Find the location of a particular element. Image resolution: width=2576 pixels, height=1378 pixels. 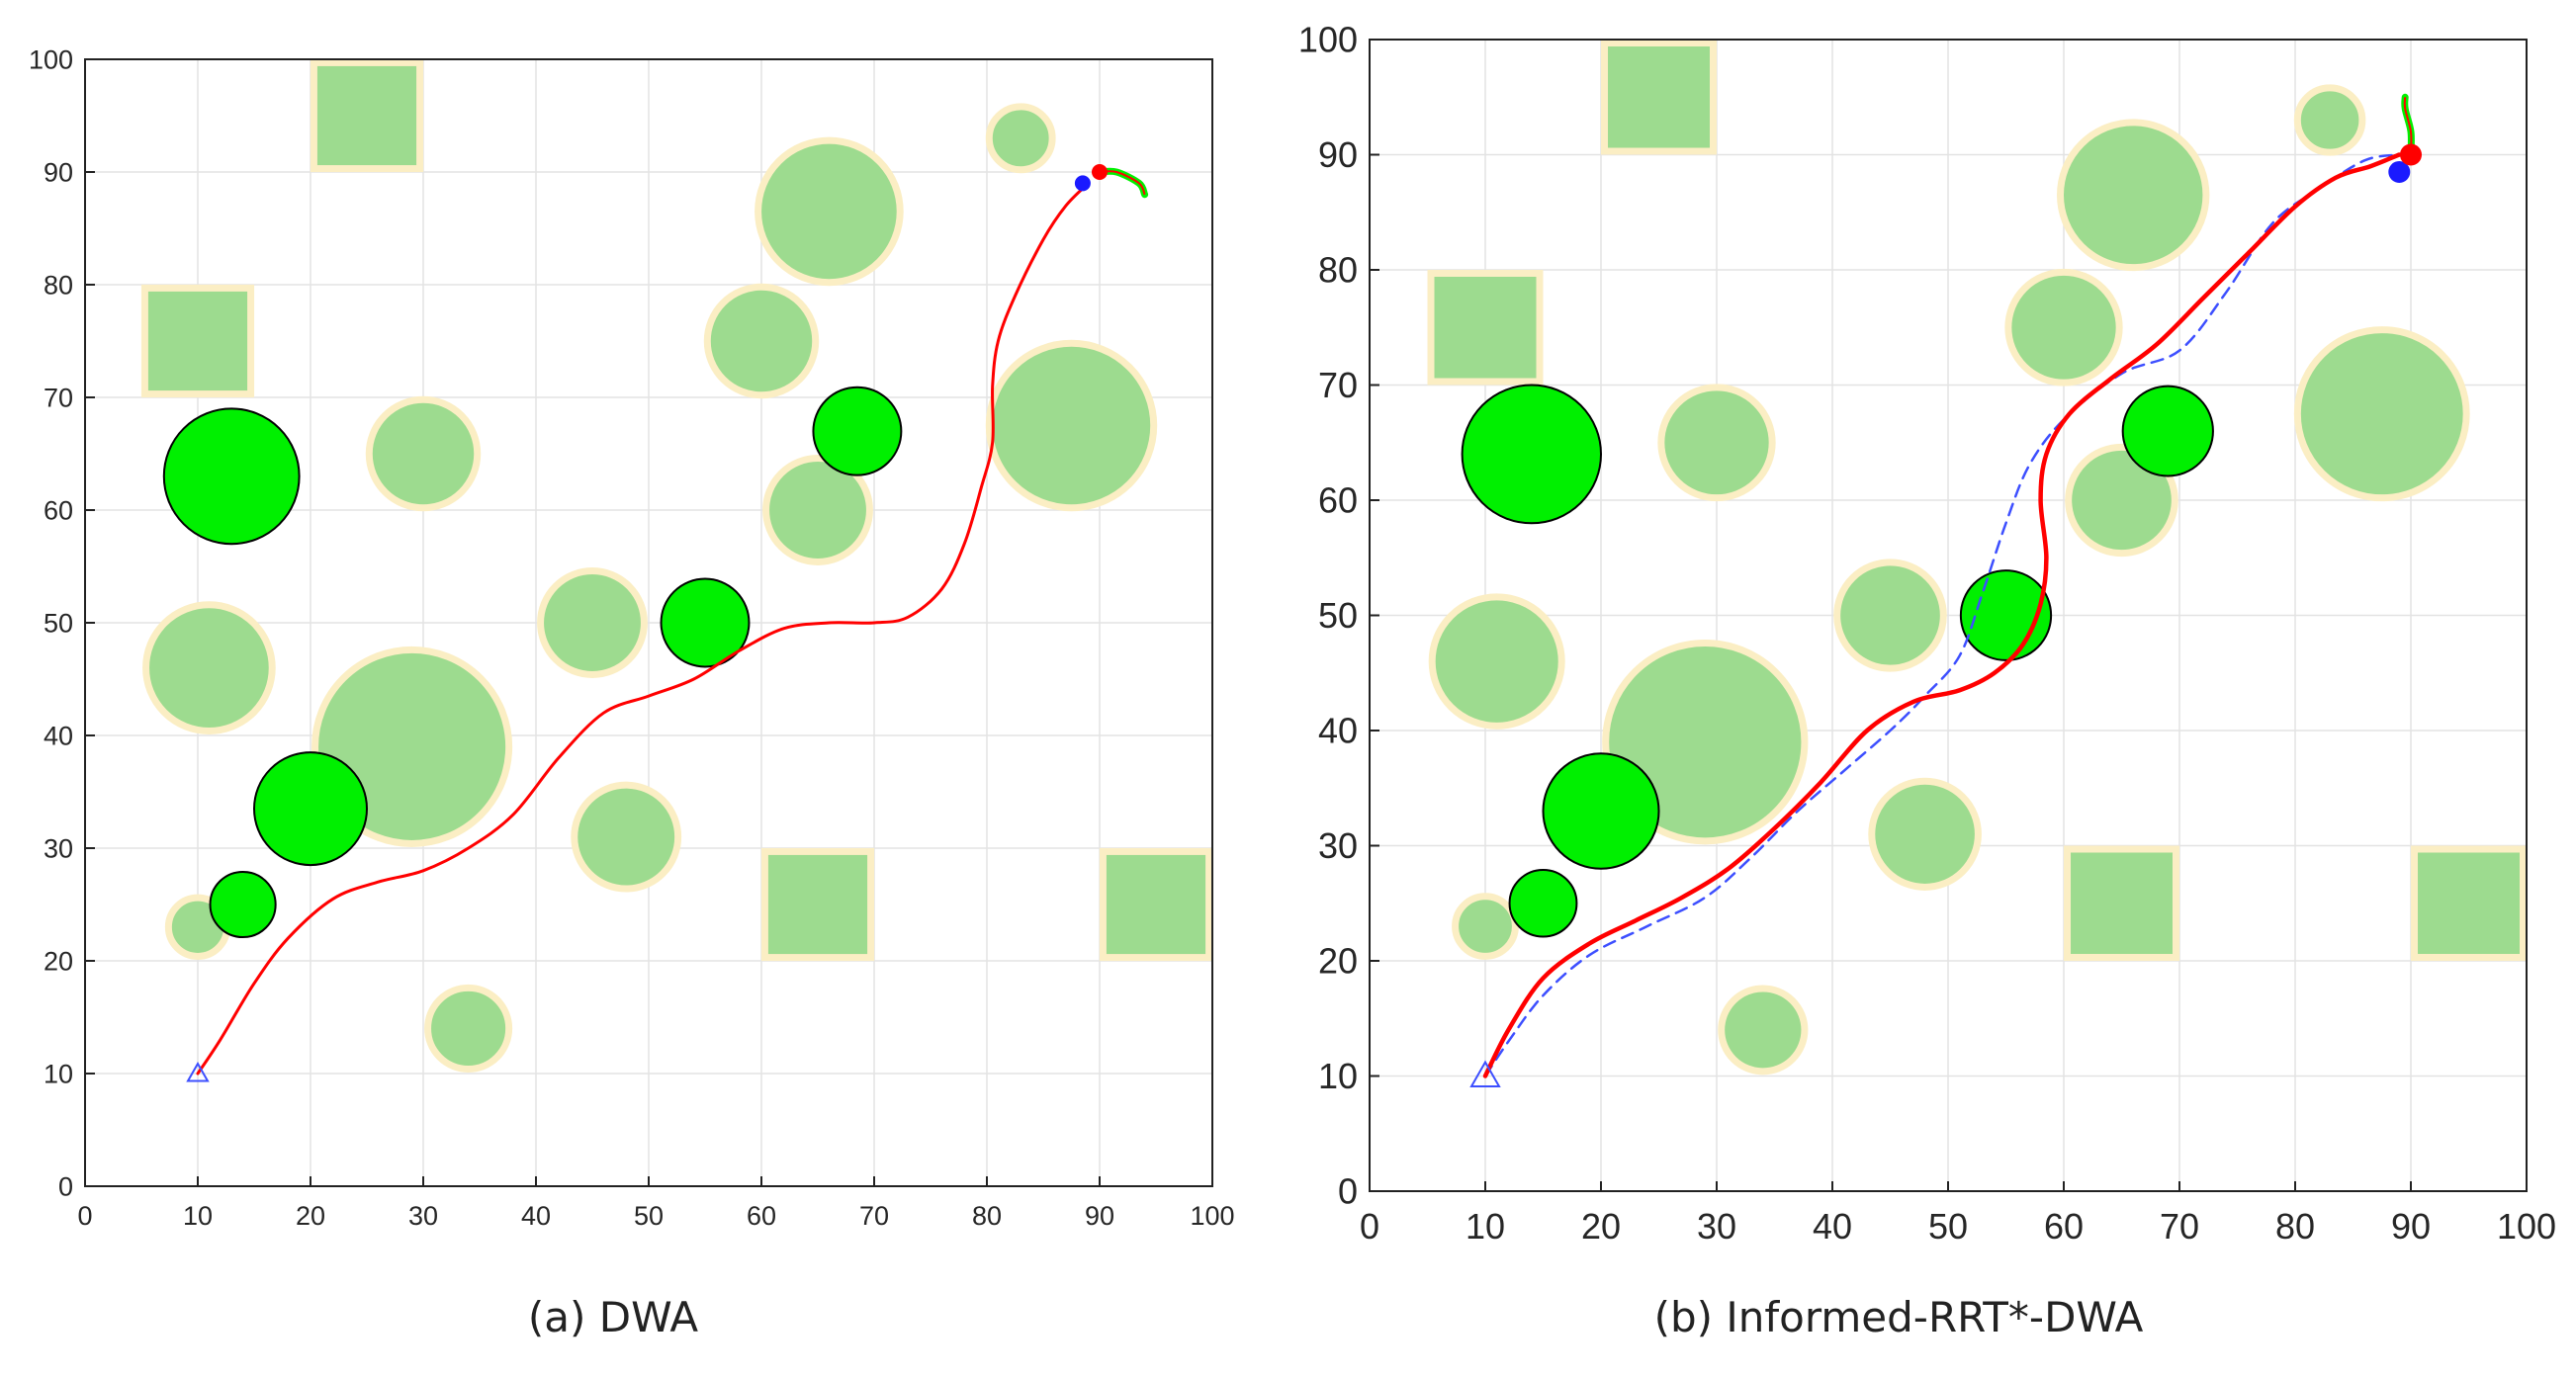

caption-dwa: (a) DWA is located at coordinates (613, 1317).